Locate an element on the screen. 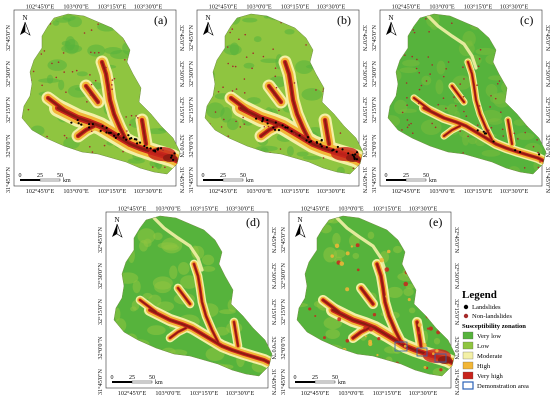 This screenshot has height=404, width=550. swatch-very-high is located at coordinates (468, 375).